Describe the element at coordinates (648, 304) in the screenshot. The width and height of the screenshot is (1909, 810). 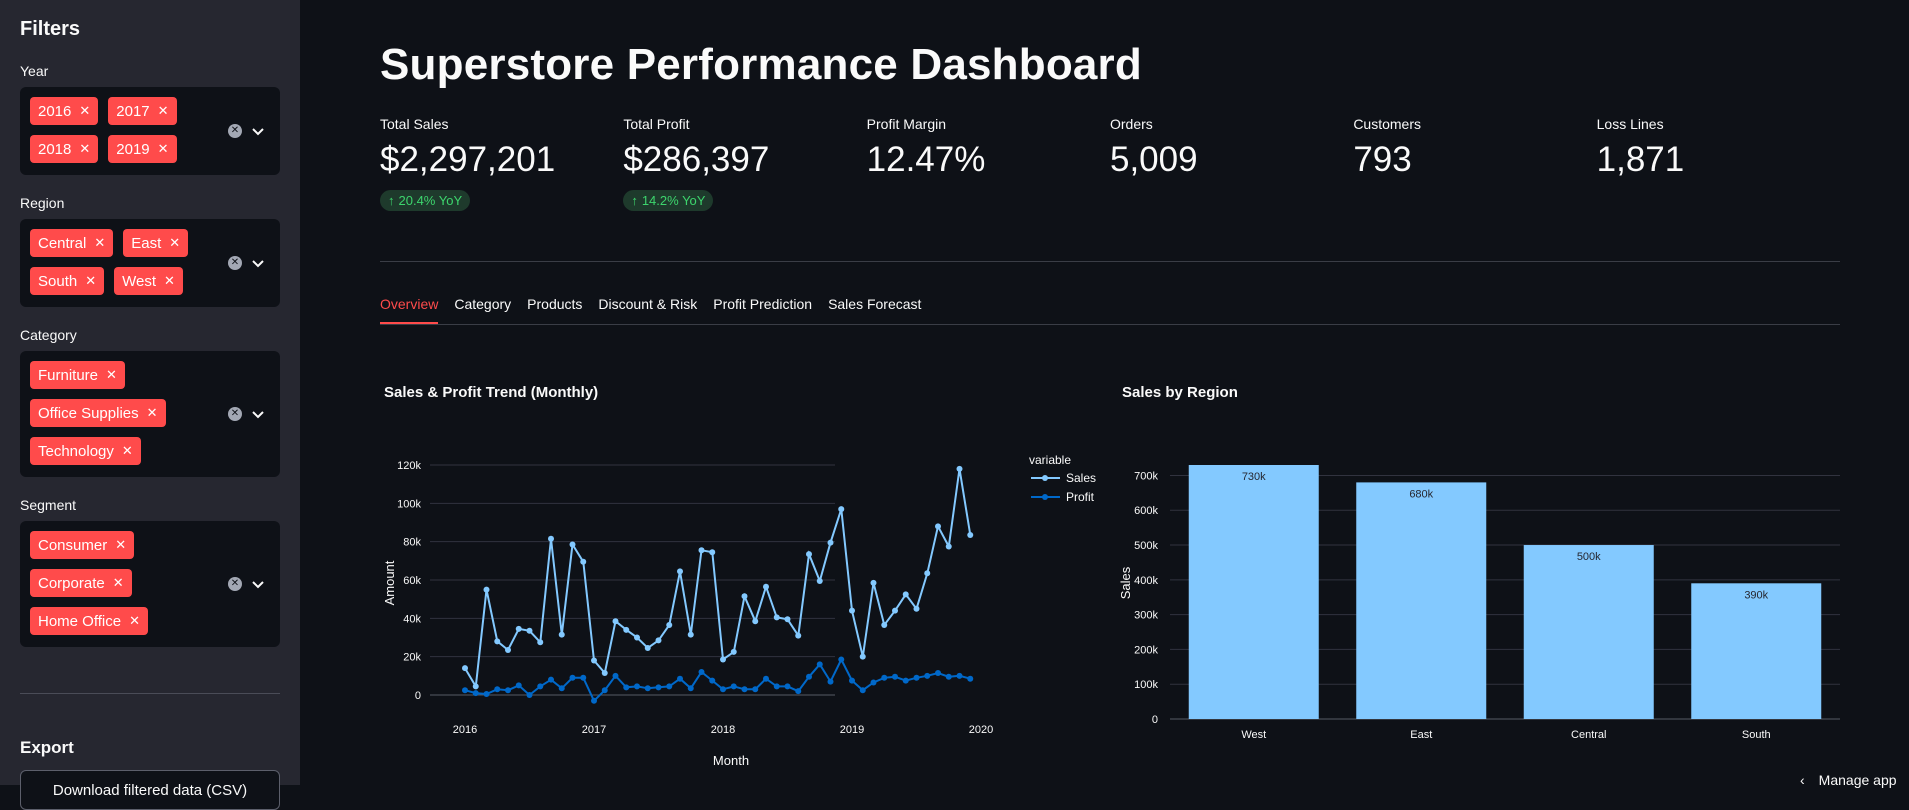
I see `tab-discount-risk: Discount & Risk` at that location.